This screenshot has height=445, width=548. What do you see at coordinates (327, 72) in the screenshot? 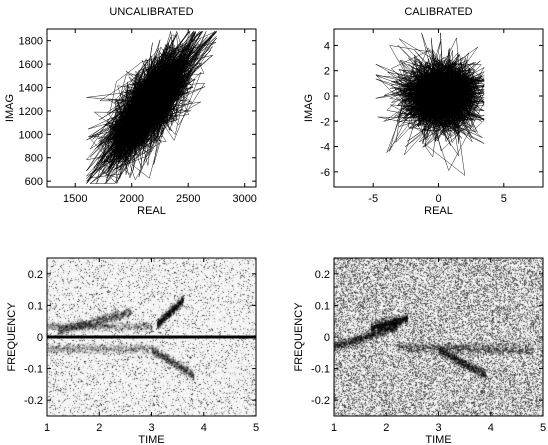
I see `y-tick-label: 2` at bounding box center [327, 72].